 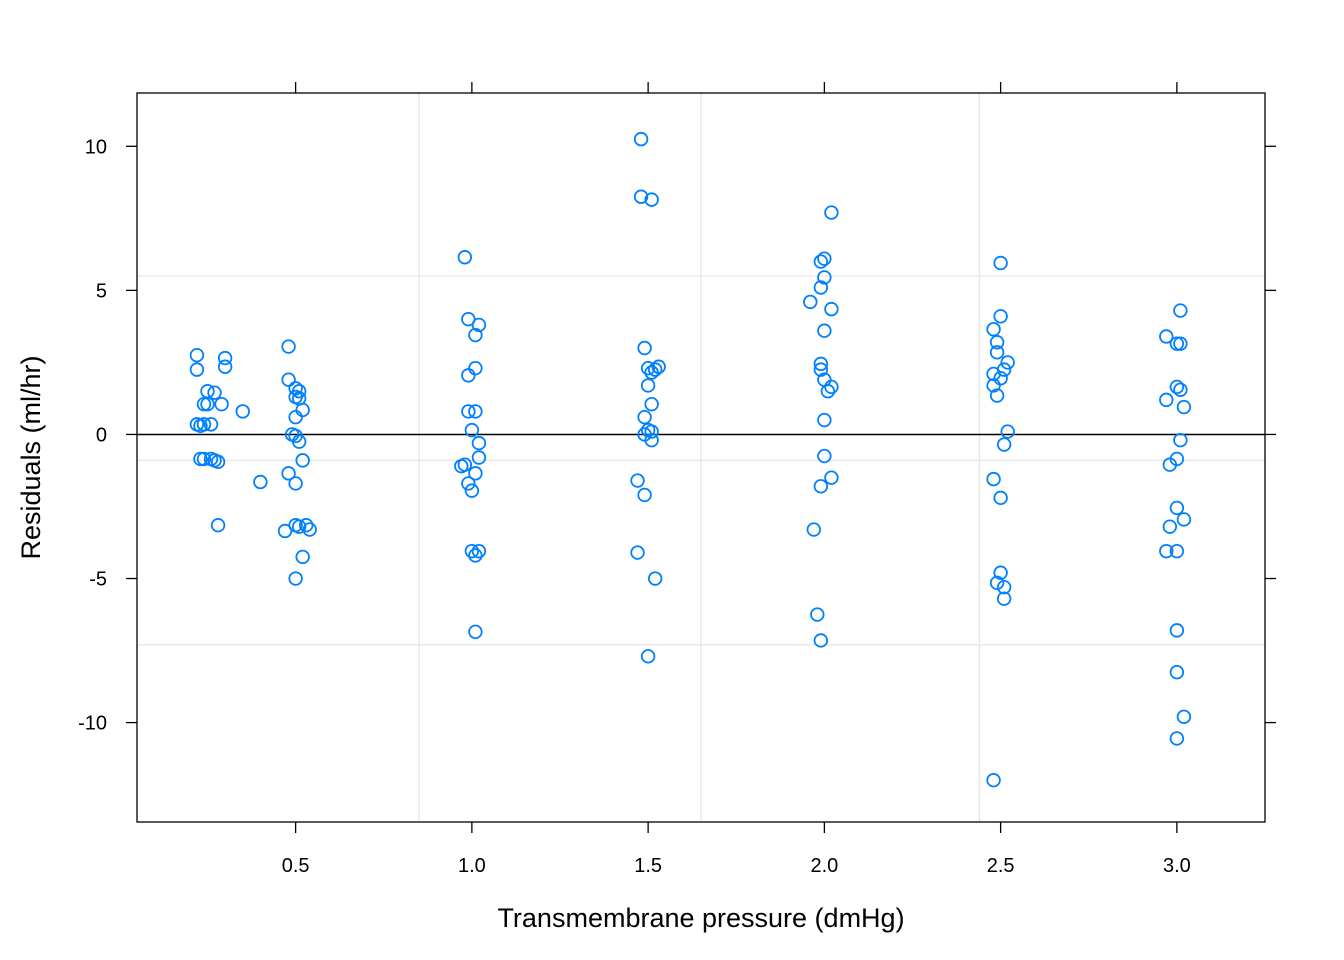 What do you see at coordinates (296, 866) in the screenshot?
I see `x-tick-label: 0.5` at bounding box center [296, 866].